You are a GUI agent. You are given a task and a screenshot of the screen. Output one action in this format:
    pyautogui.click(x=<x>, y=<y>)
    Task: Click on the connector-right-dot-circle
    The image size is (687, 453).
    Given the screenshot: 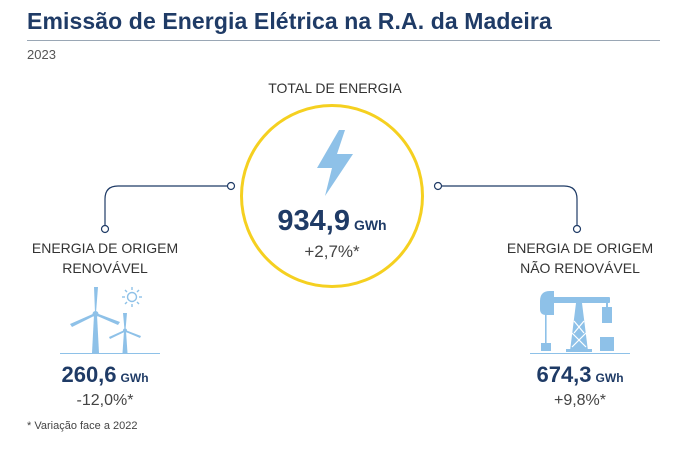 What is the action you would take?
    pyautogui.click(x=438, y=186)
    